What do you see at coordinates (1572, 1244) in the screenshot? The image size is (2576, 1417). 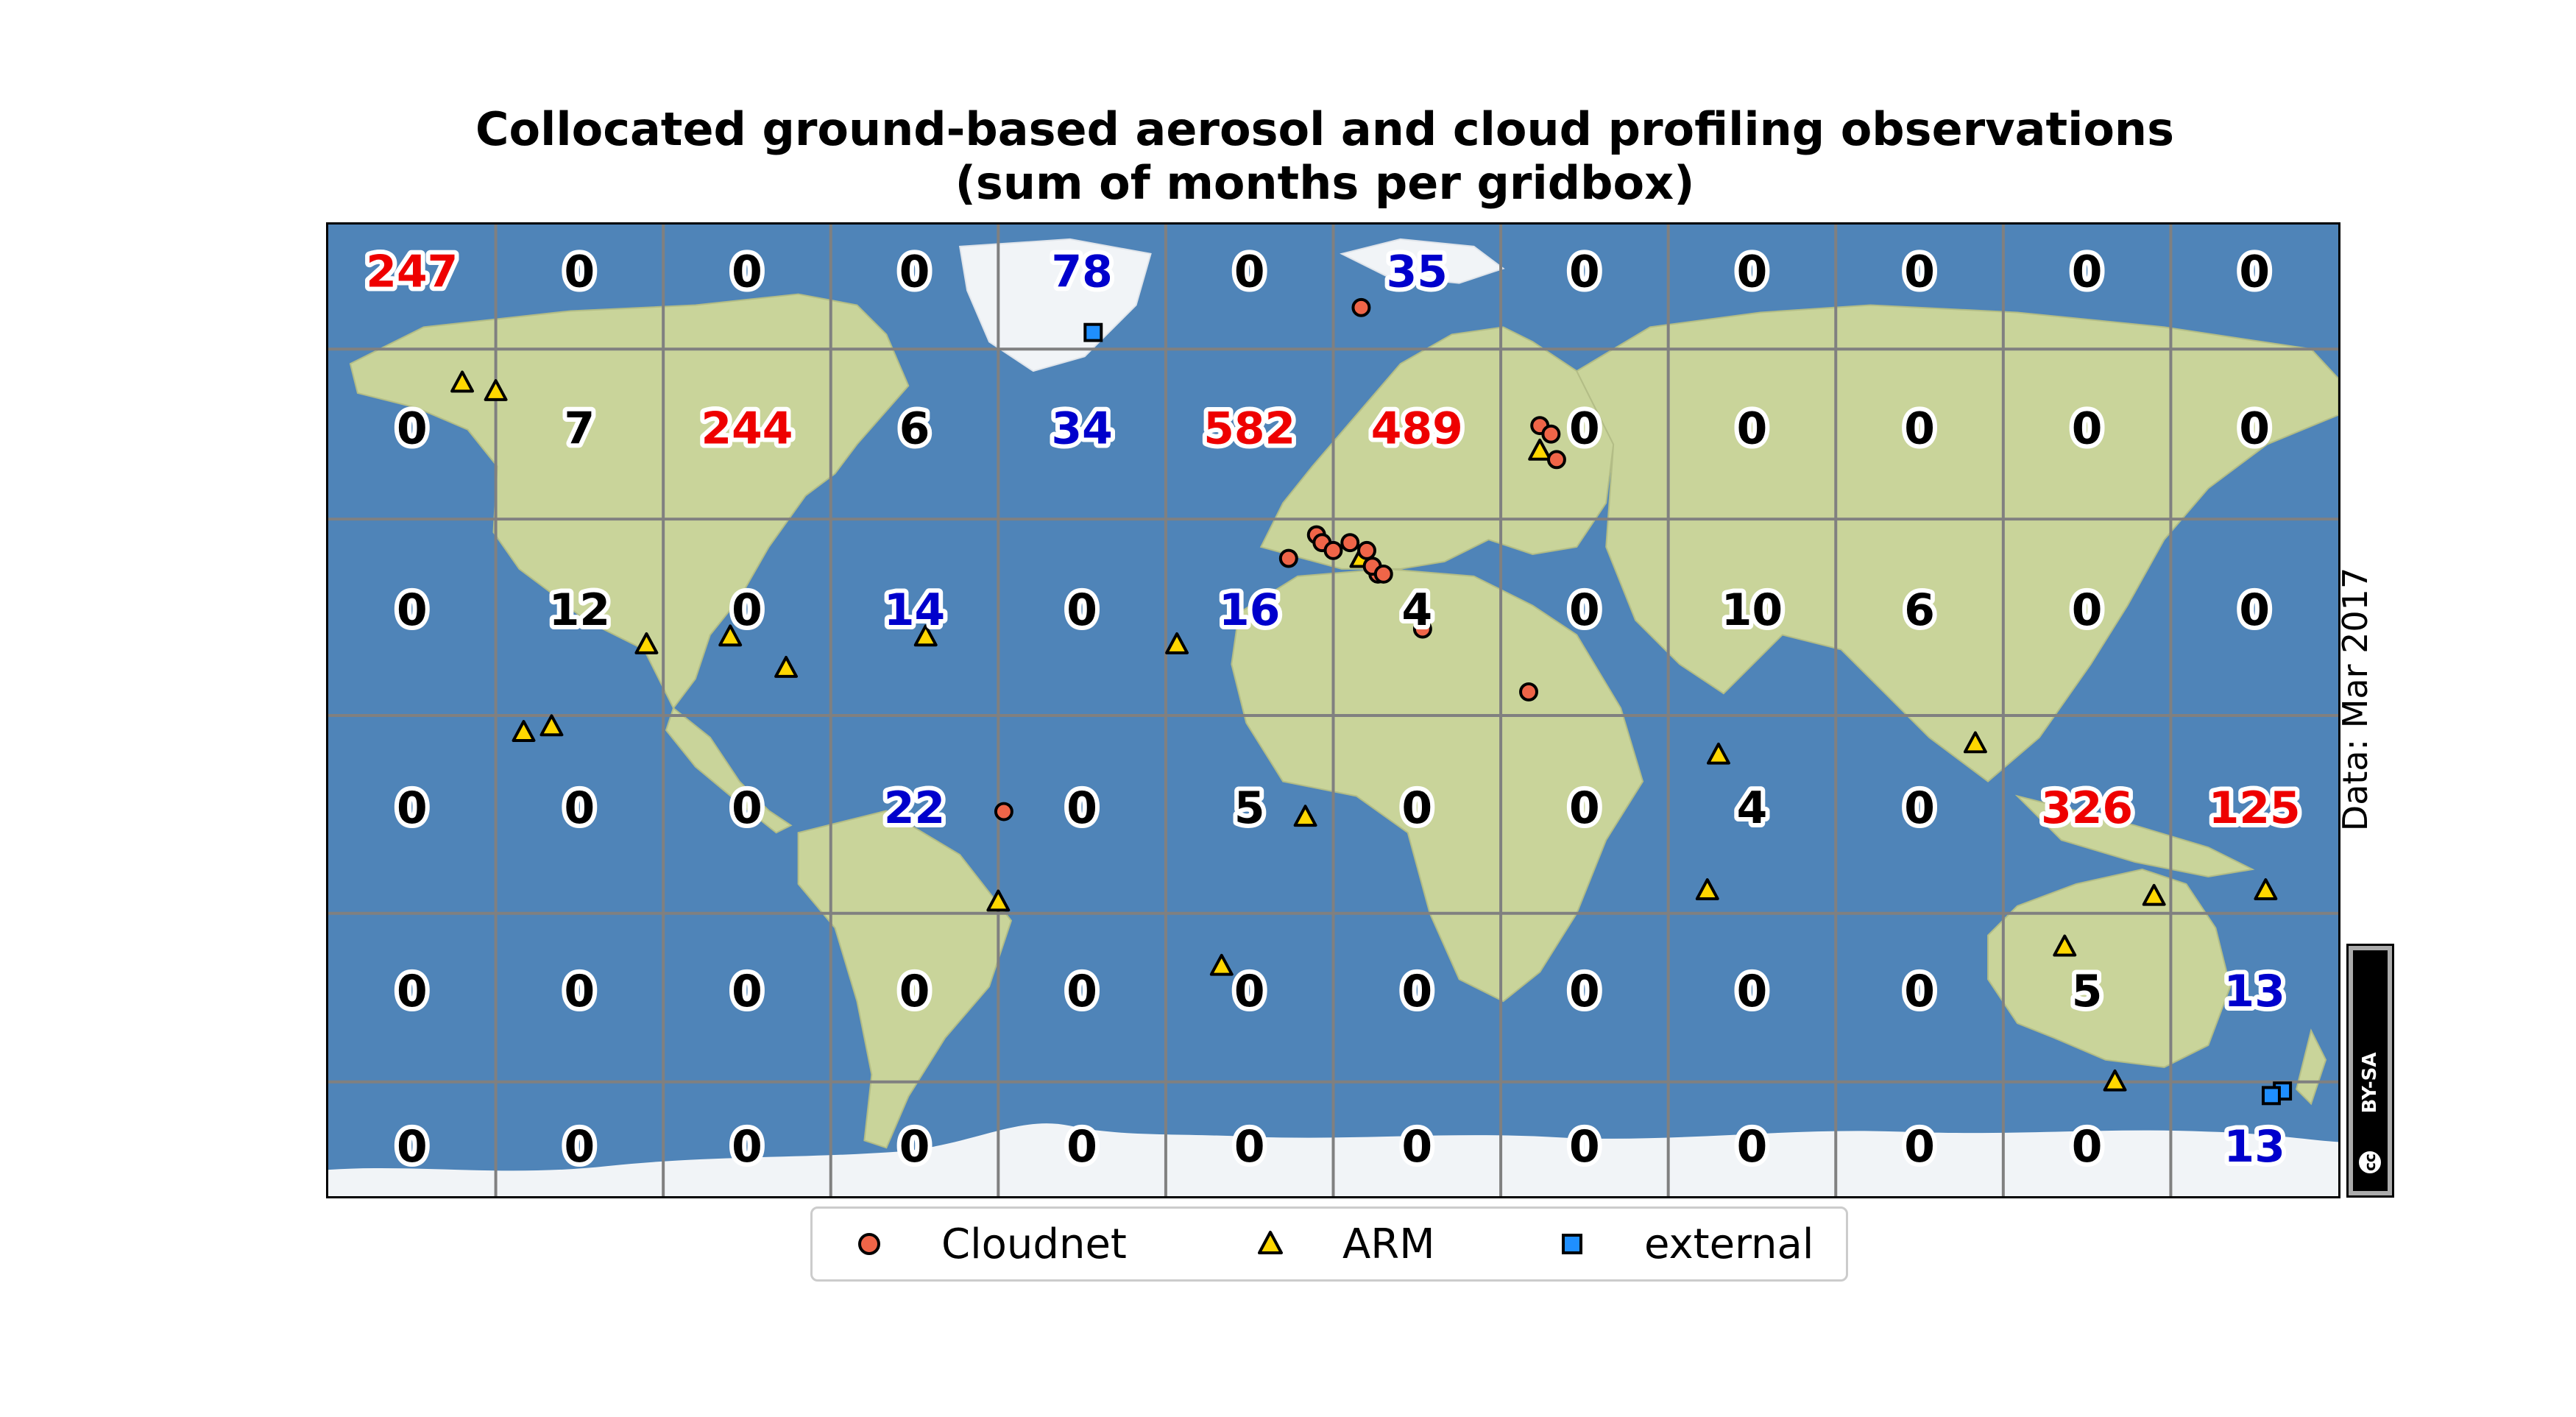 I see `square-marker-icon` at bounding box center [1572, 1244].